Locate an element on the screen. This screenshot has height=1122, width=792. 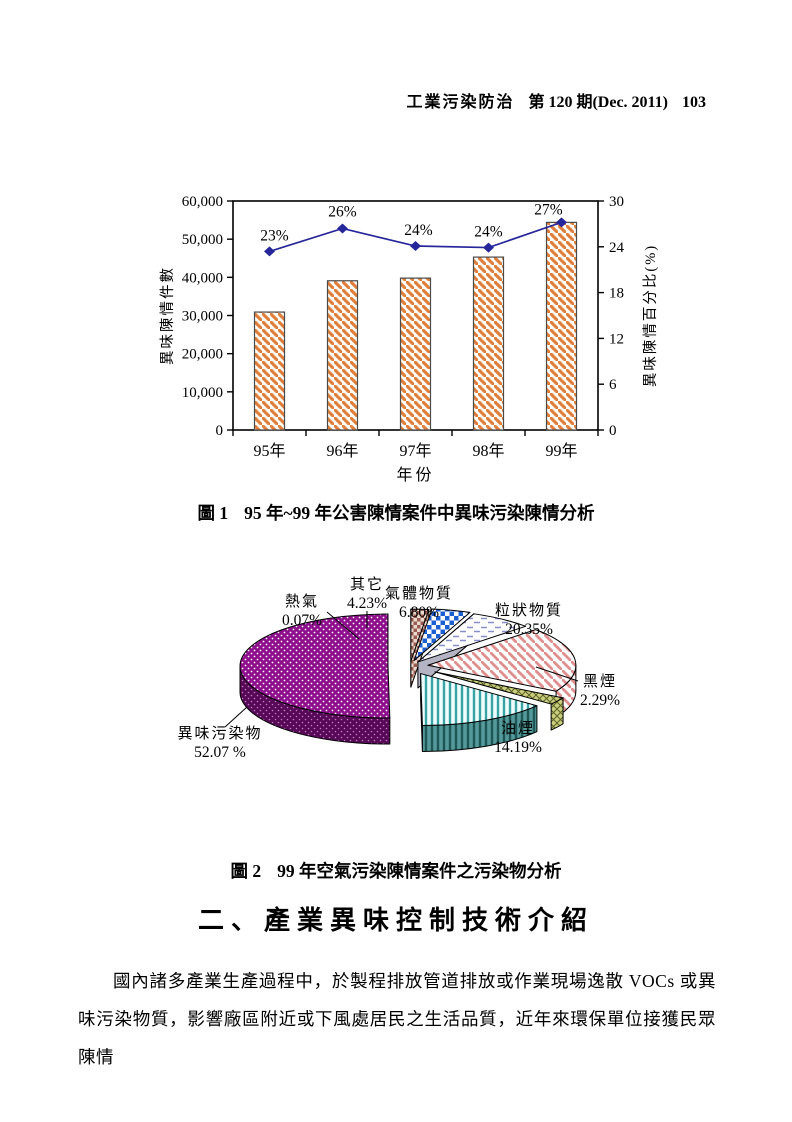
svg-text: 96年 is located at coordinates (342, 451).